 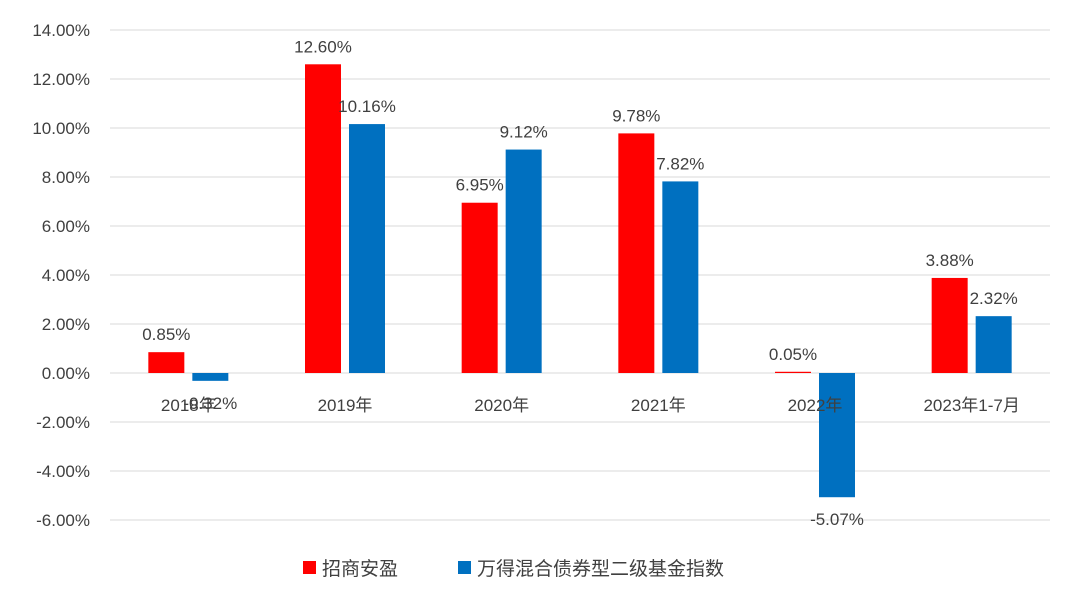 What do you see at coordinates (971, 405) in the screenshot?
I see `x-category-label: 2023年1-7月` at bounding box center [971, 405].